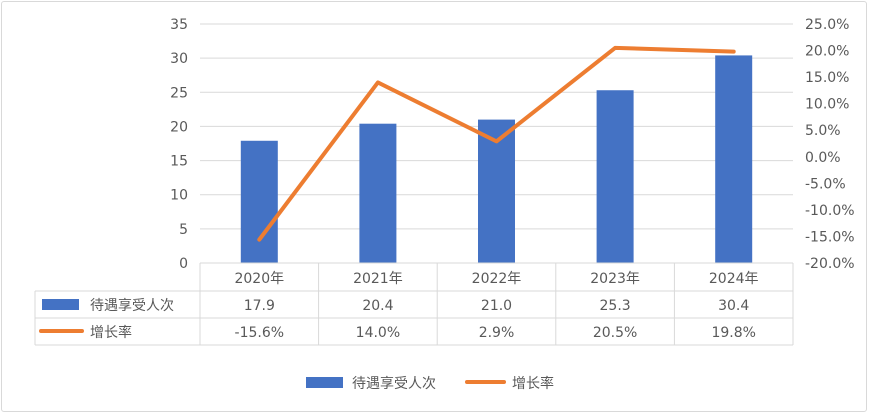 The image size is (870, 415). Describe the element at coordinates (179, 93) in the screenshot. I see `left-axis-tick: 25` at that location.